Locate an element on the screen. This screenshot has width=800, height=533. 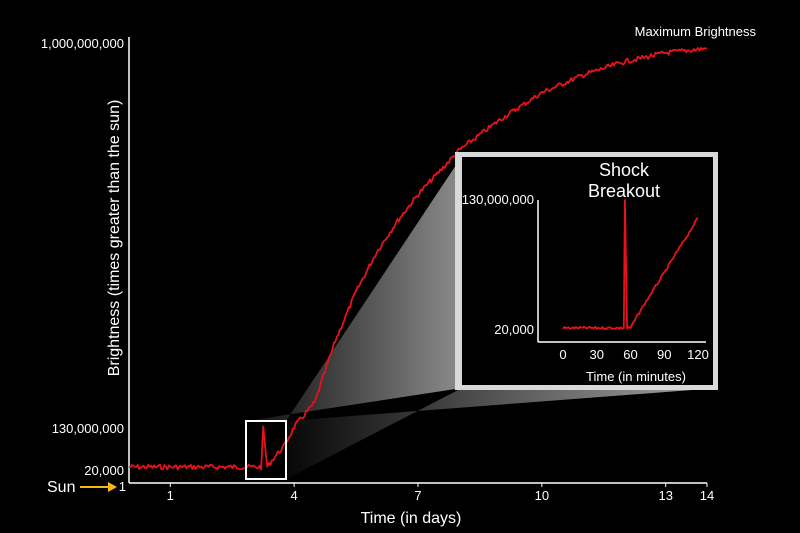
x-tick-label: 7 is located at coordinates (417, 495).